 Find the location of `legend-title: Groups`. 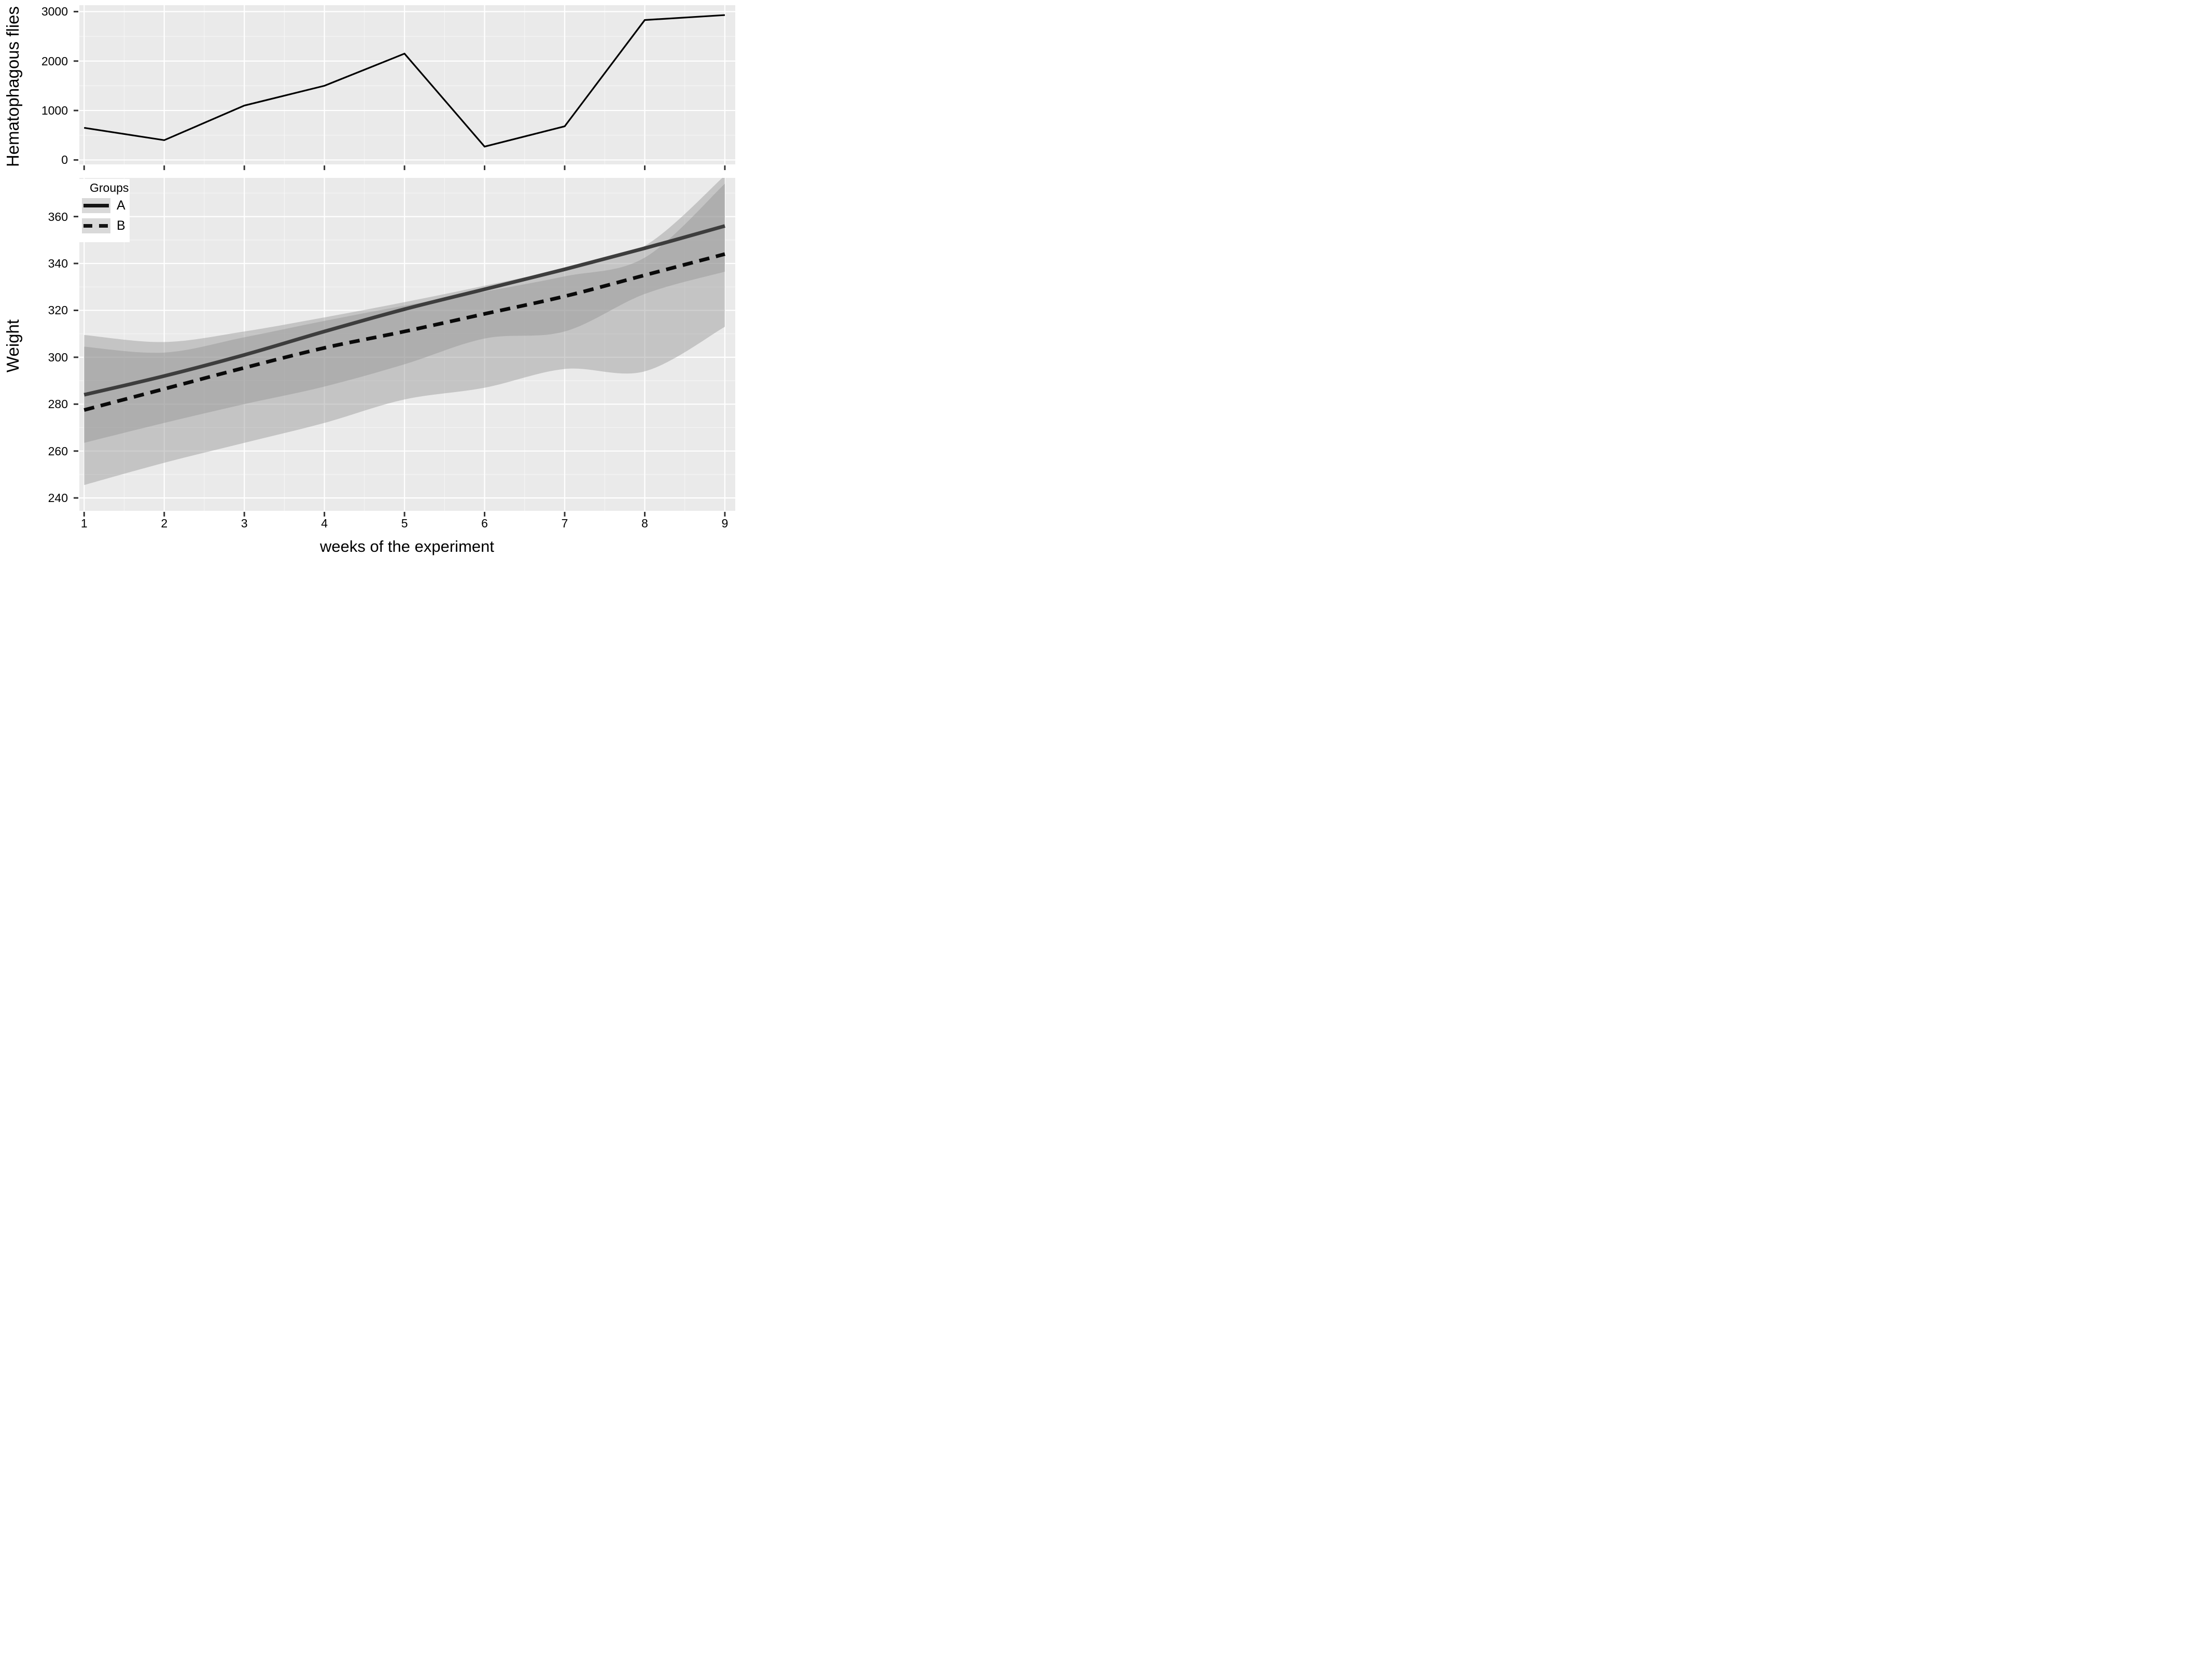

legend-title: Groups is located at coordinates (109, 187).